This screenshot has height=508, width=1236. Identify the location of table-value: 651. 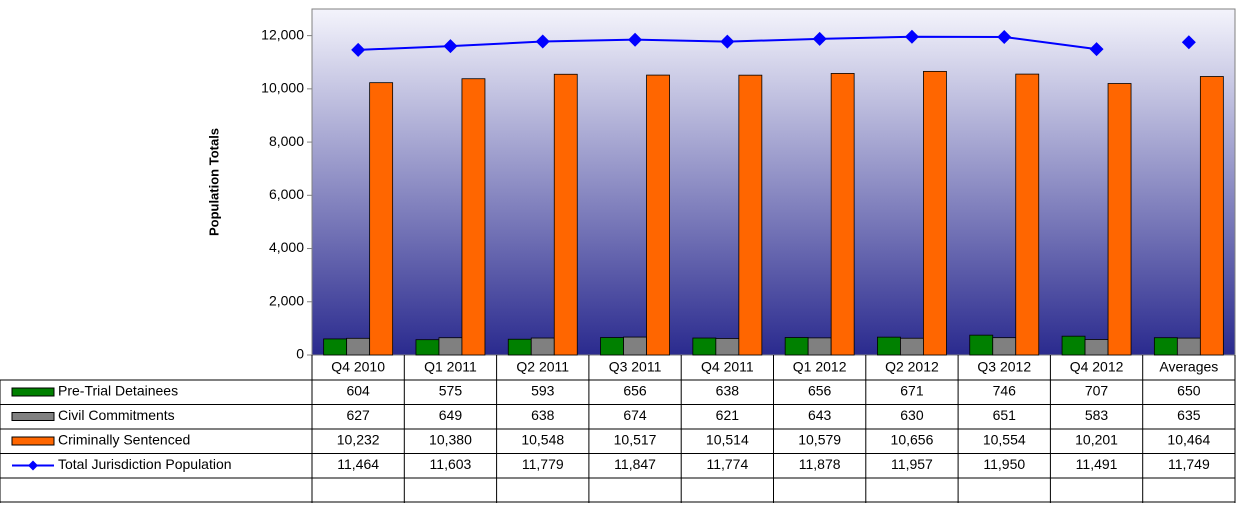
(1005, 415).